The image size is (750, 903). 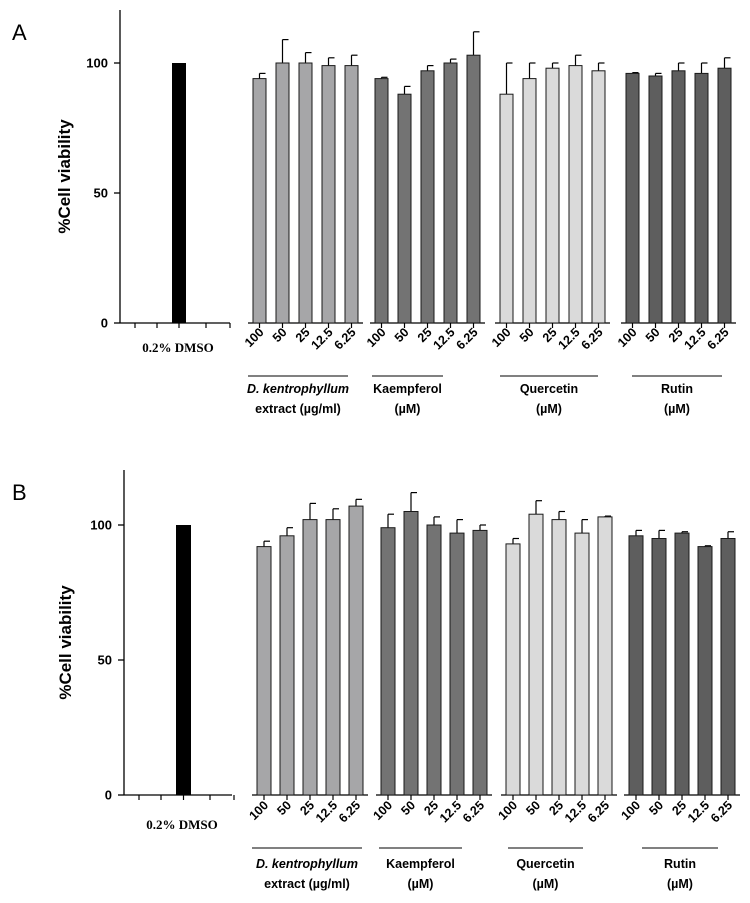 What do you see at coordinates (677, 389) in the screenshot?
I see `group-label-rutin: Rutin` at bounding box center [677, 389].